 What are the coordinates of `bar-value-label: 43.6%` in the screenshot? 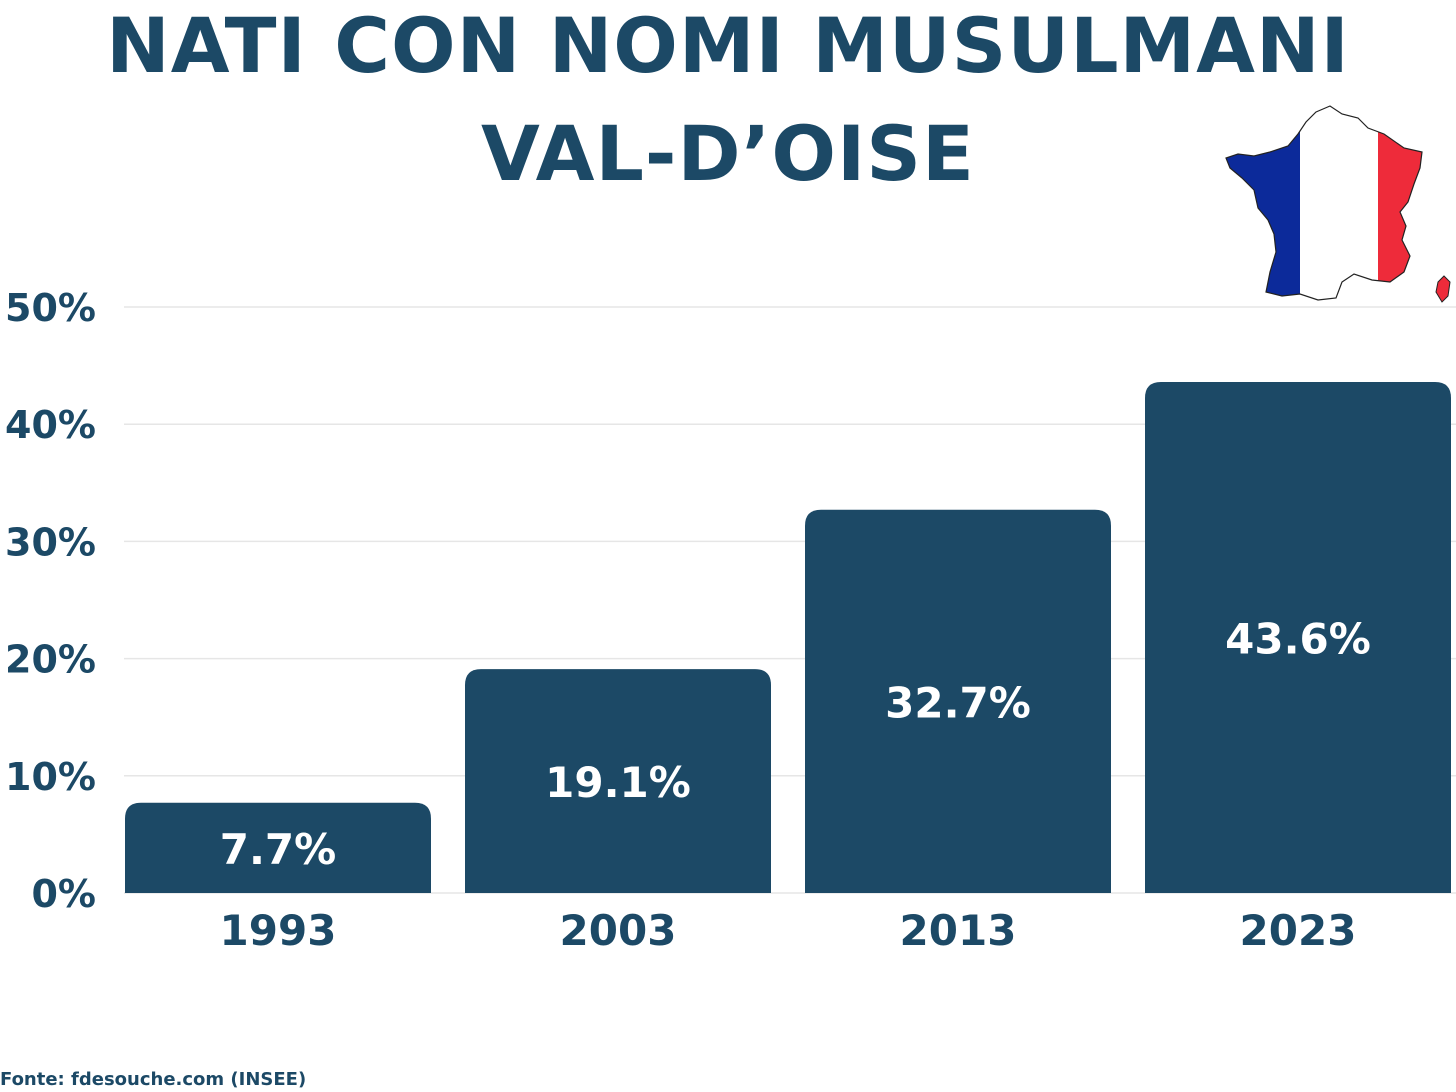 It's located at (1298, 639).